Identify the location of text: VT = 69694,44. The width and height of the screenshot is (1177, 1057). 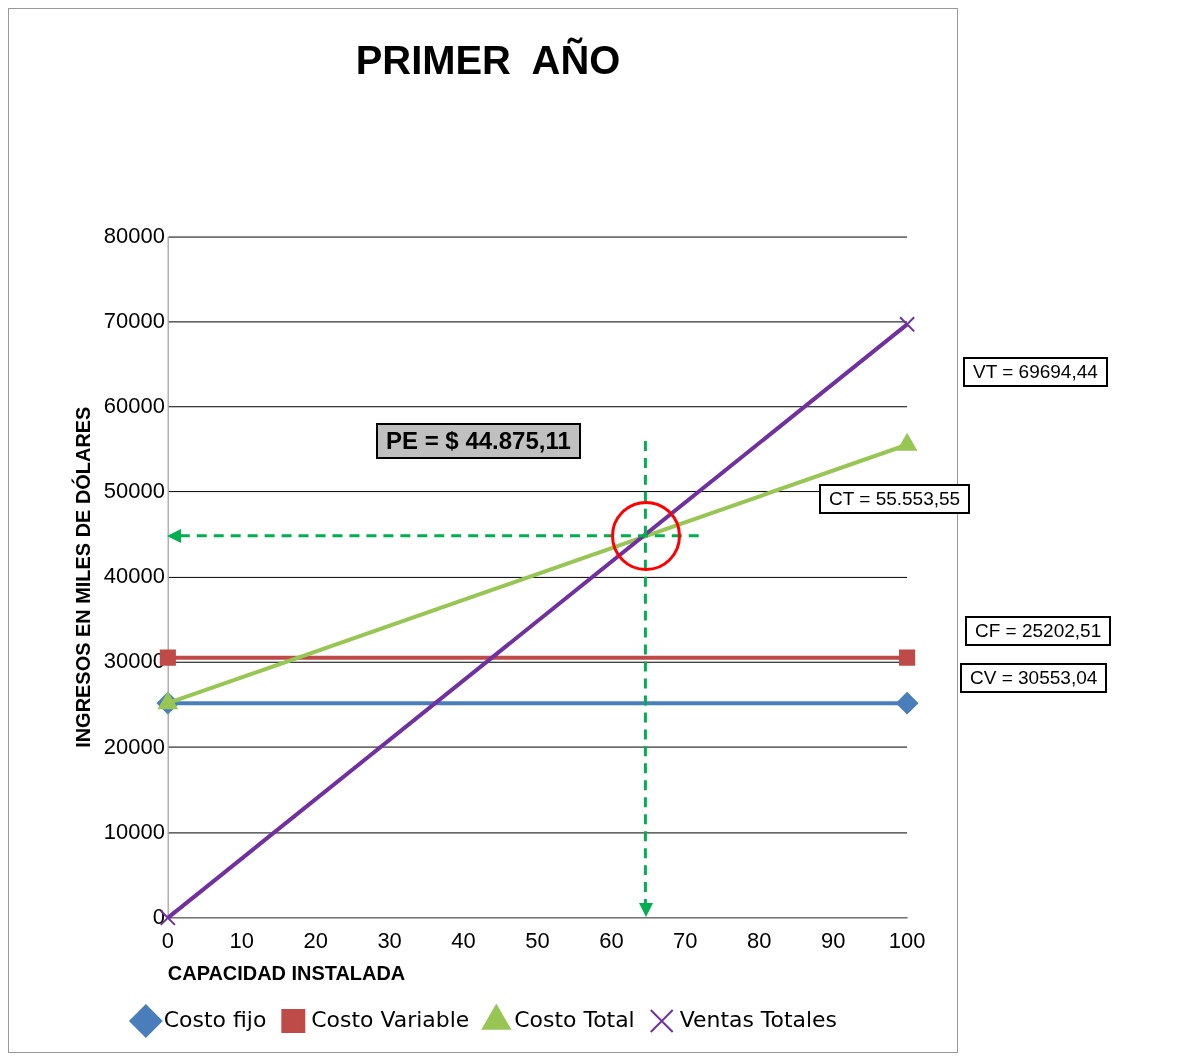
(1035, 372).